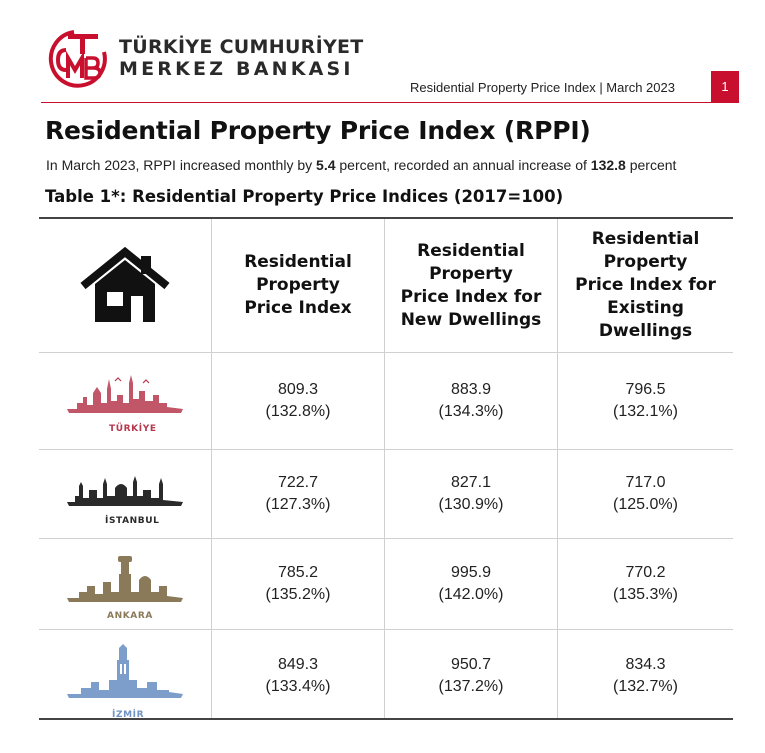  Describe the element at coordinates (125, 394) in the screenshot. I see `turkiye-skyline-icon` at that location.